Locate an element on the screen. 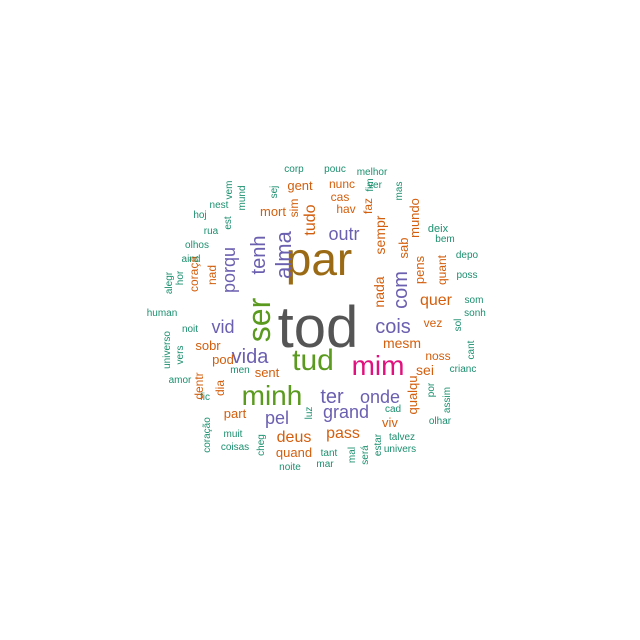 The height and width of the screenshot is (640, 640). word-58: sej is located at coordinates (274, 192).